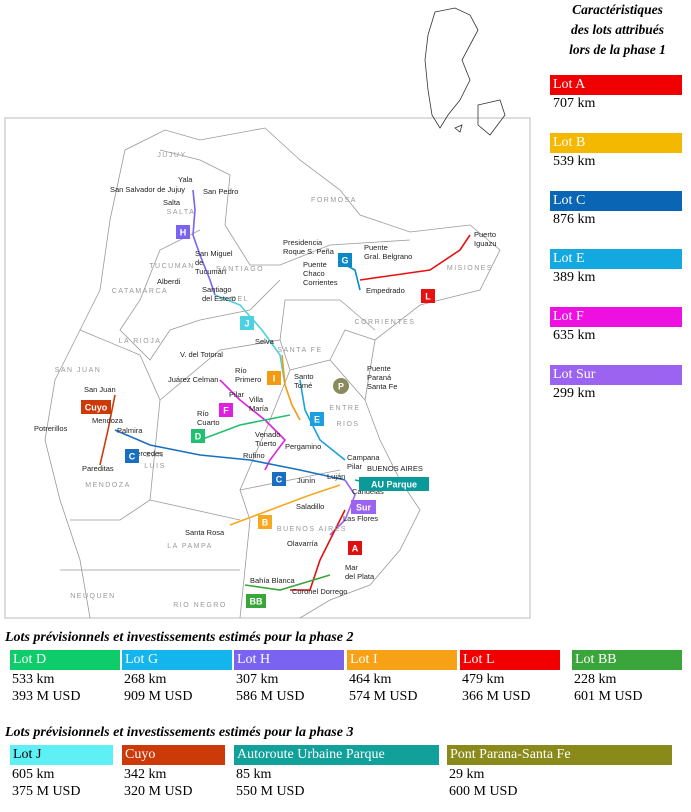  I want to click on city-label-line: Olavarría, so click(303, 543).